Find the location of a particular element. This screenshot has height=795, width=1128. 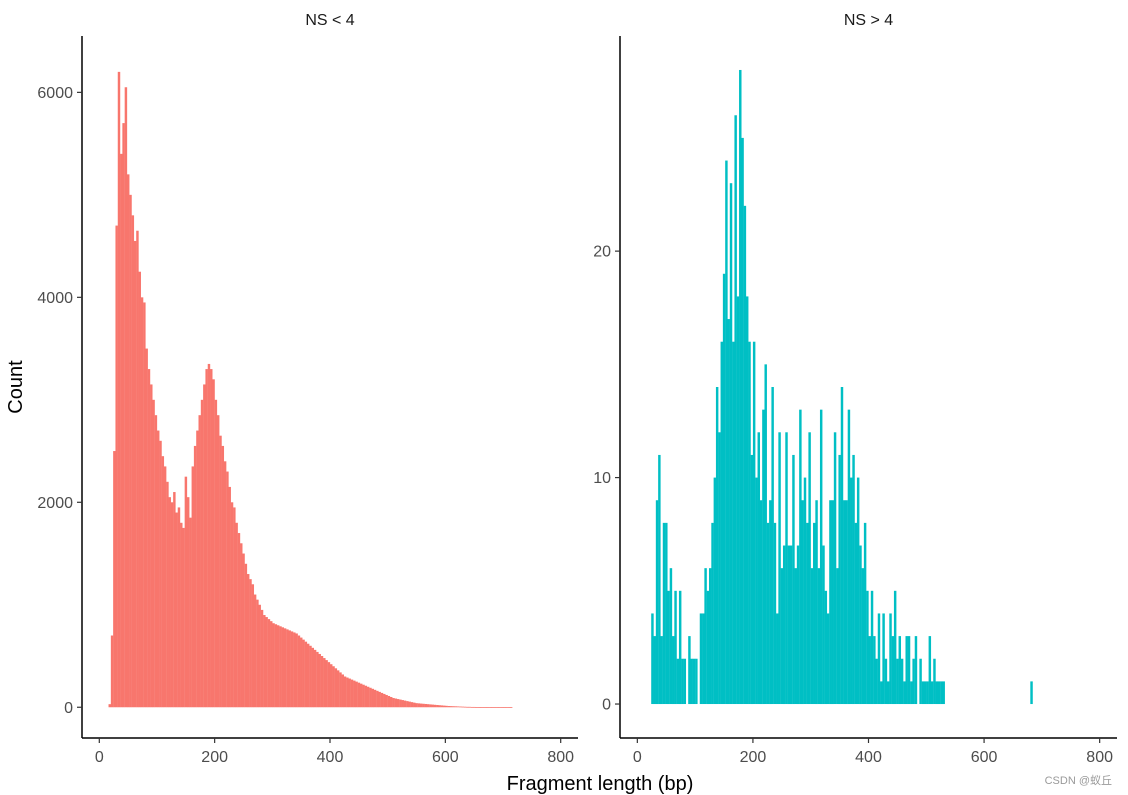

x-axis-title: Fragment length (bp) is located at coordinates (600, 784).